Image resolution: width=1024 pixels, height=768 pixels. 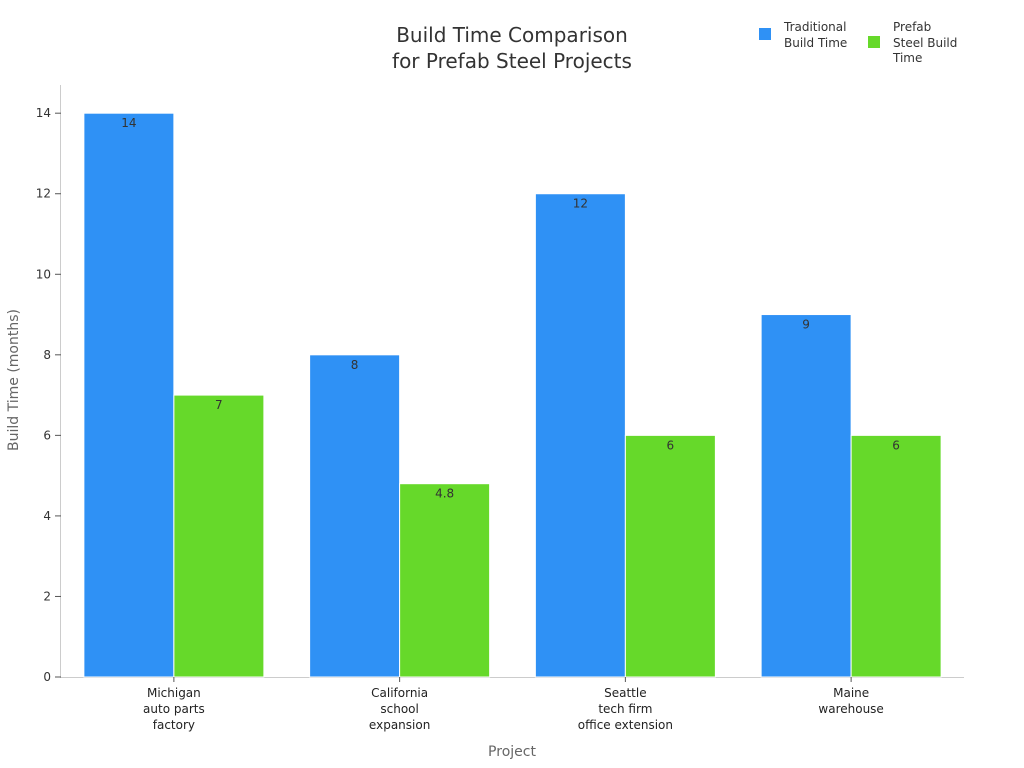 What do you see at coordinates (896, 445) in the screenshot?
I see `data-label-prefab-3: 6` at bounding box center [896, 445].